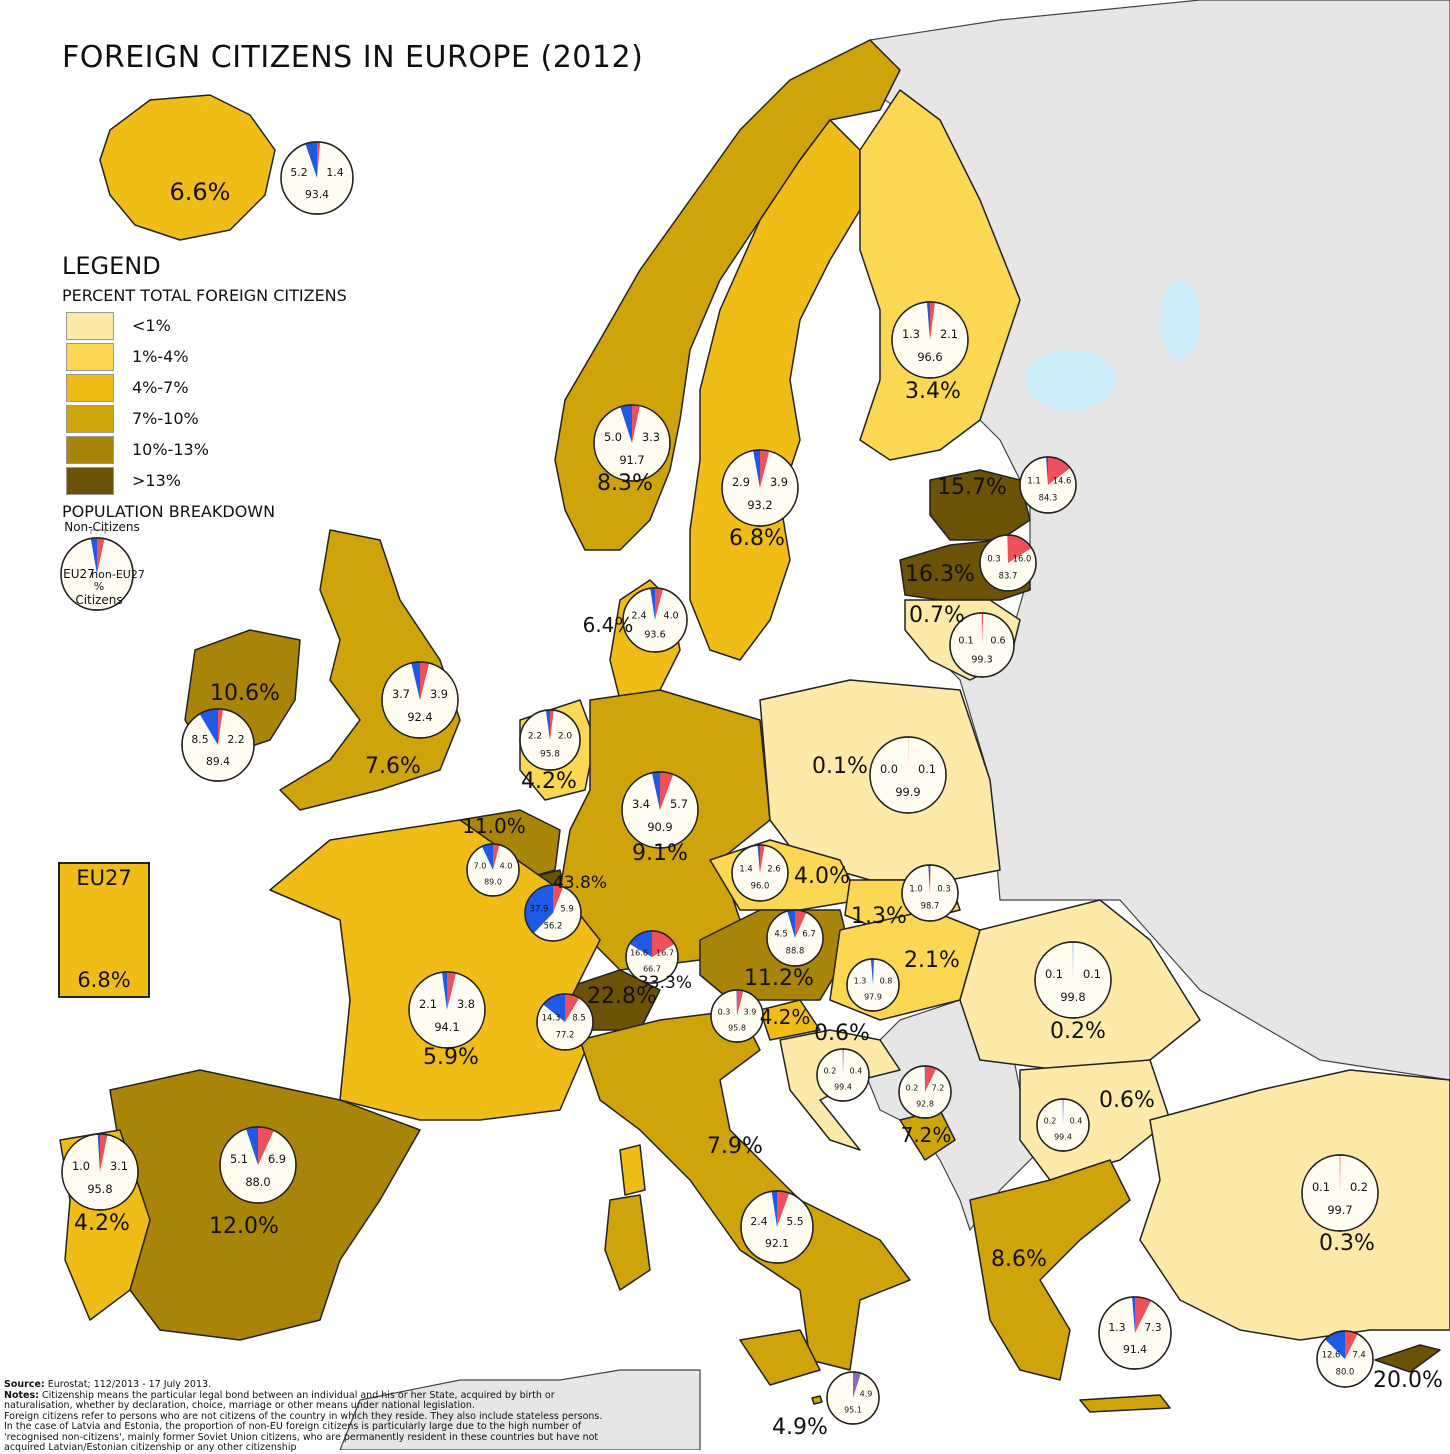  What do you see at coordinates (965, 640) in the screenshot?
I see `pie-eu27-value: 0.1` at bounding box center [965, 640].